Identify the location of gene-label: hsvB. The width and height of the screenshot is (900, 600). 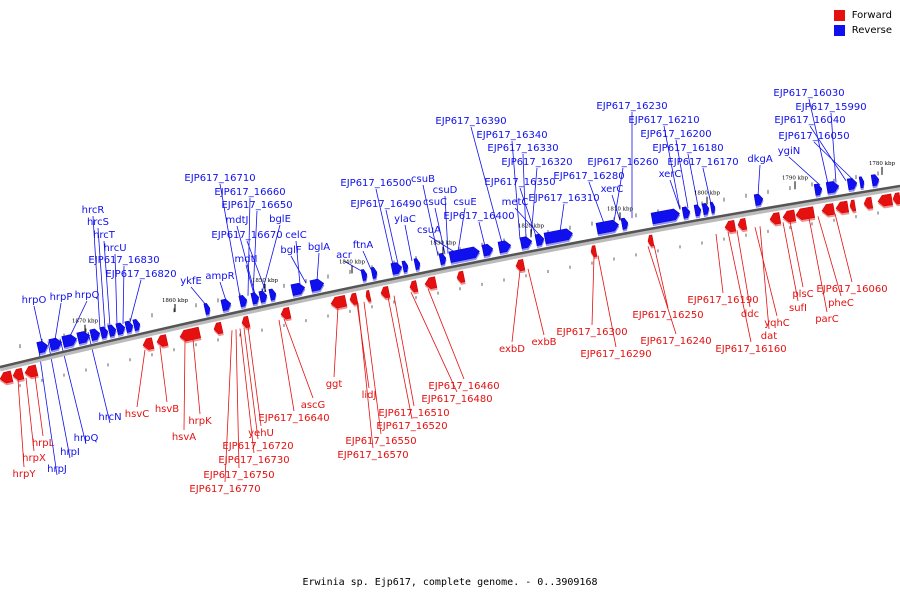
(167, 409).